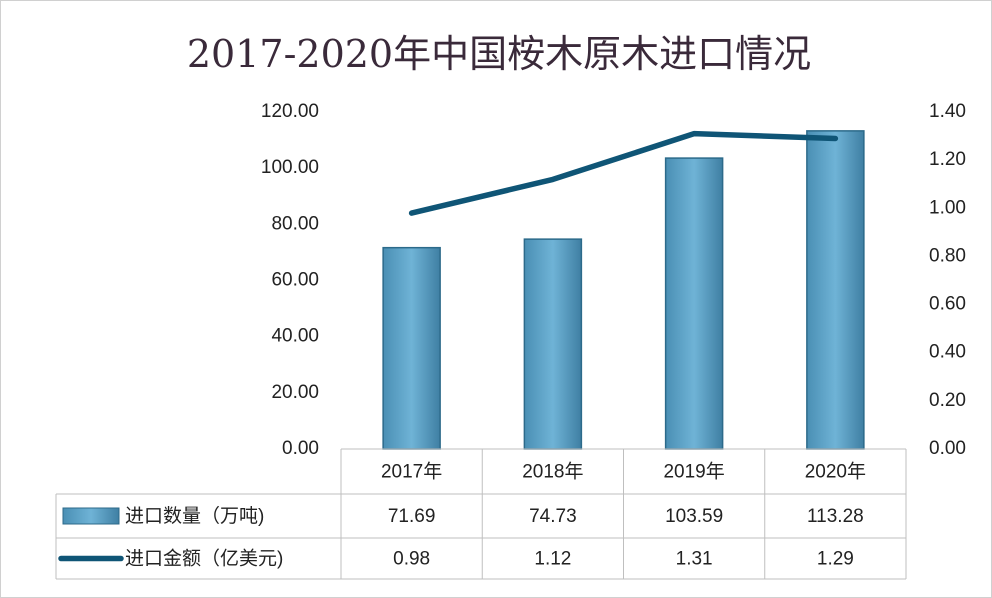  Describe the element at coordinates (412, 516) in the screenshot. I see `data-label: 71.69` at that location.